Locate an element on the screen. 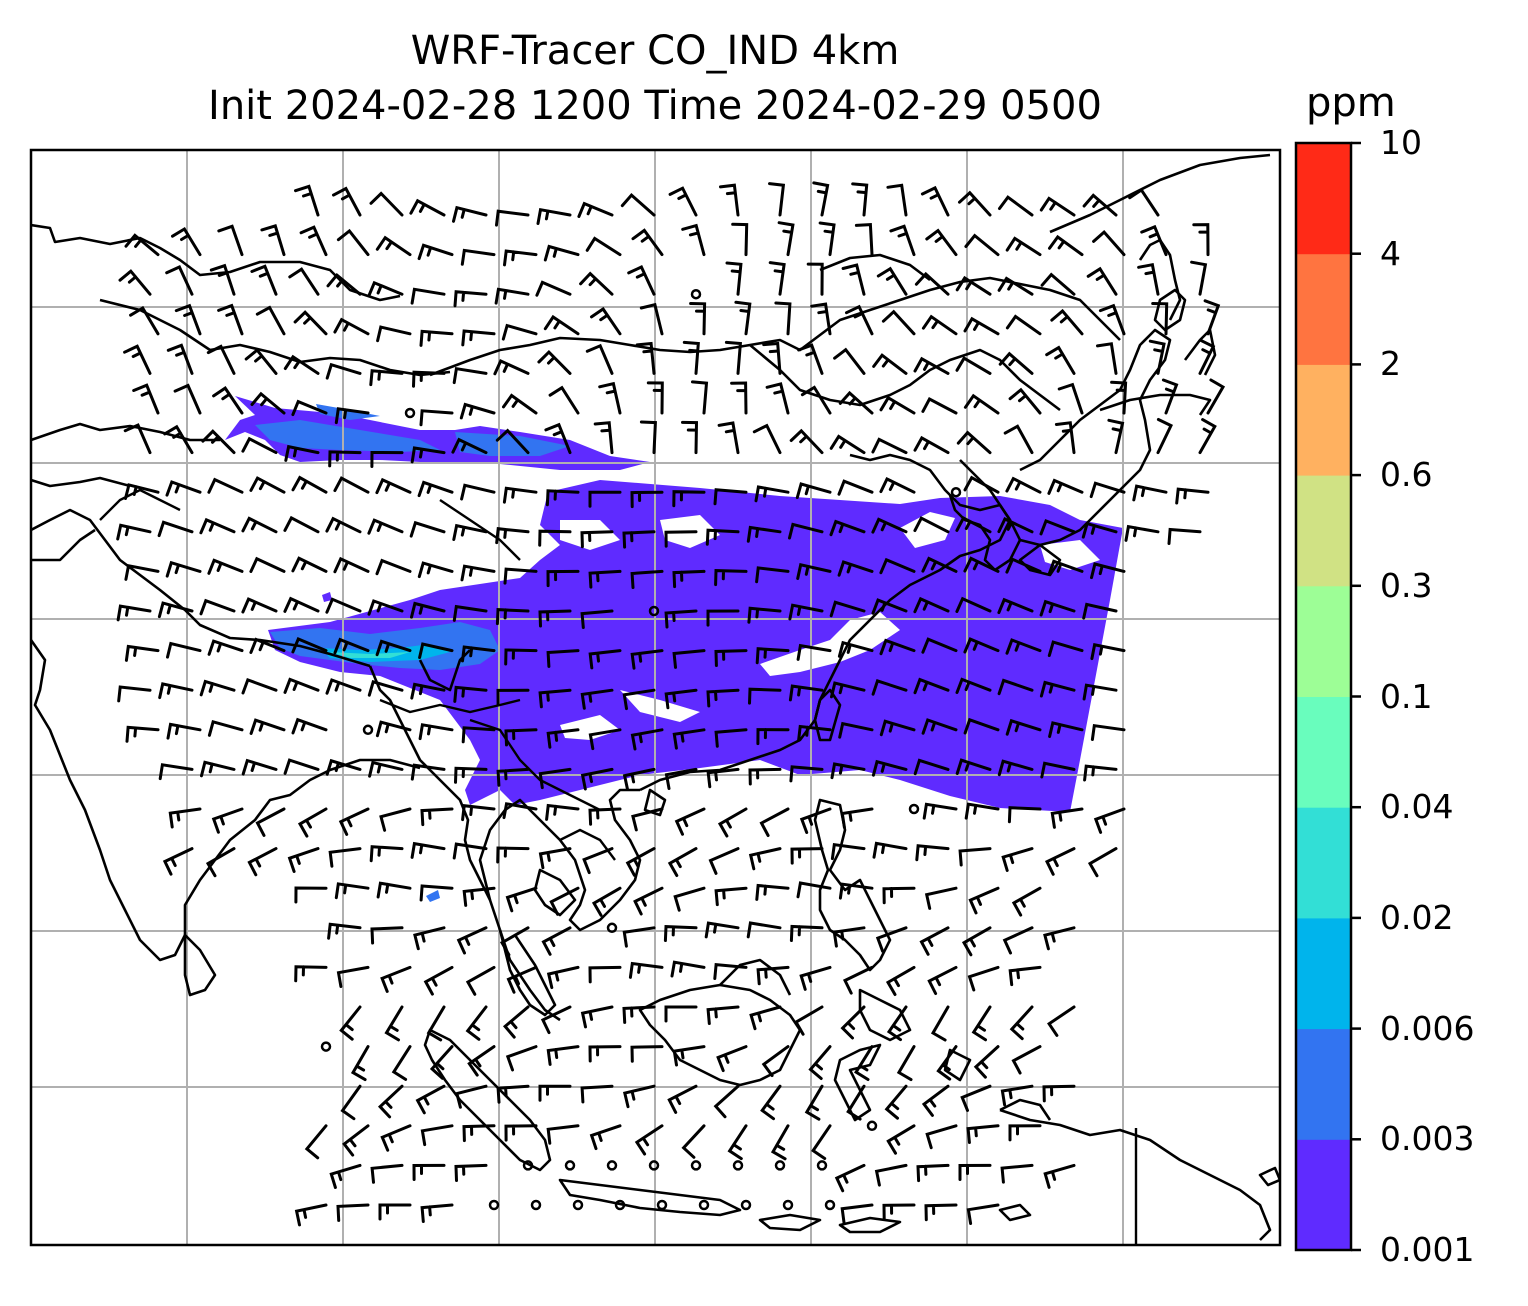  colorbar-segment is located at coordinates (1323, 309).